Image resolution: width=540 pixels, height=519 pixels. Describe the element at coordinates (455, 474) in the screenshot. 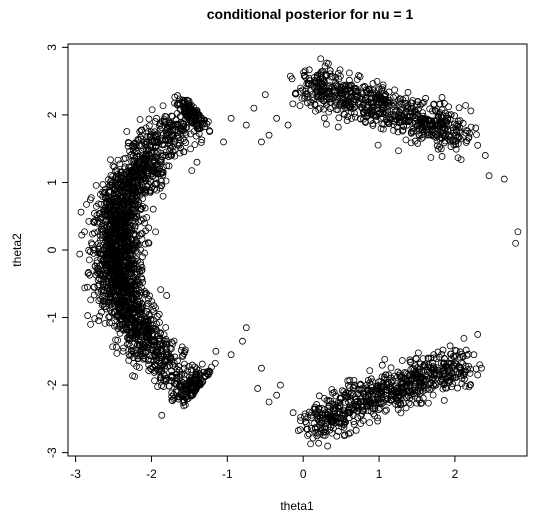

I see `x-tick-label: 2` at that location.